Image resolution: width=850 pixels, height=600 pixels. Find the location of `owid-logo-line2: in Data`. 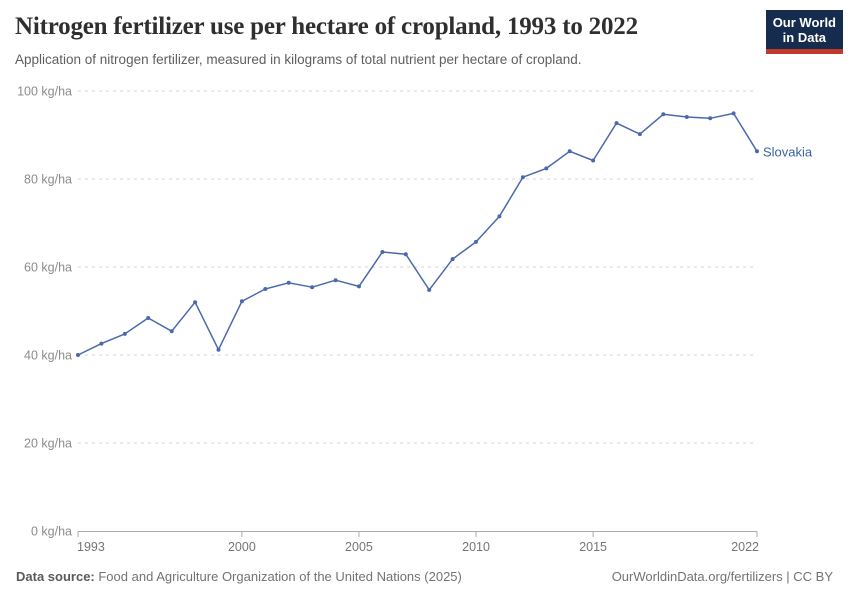

owid-logo-line2: in Data is located at coordinates (804, 37).